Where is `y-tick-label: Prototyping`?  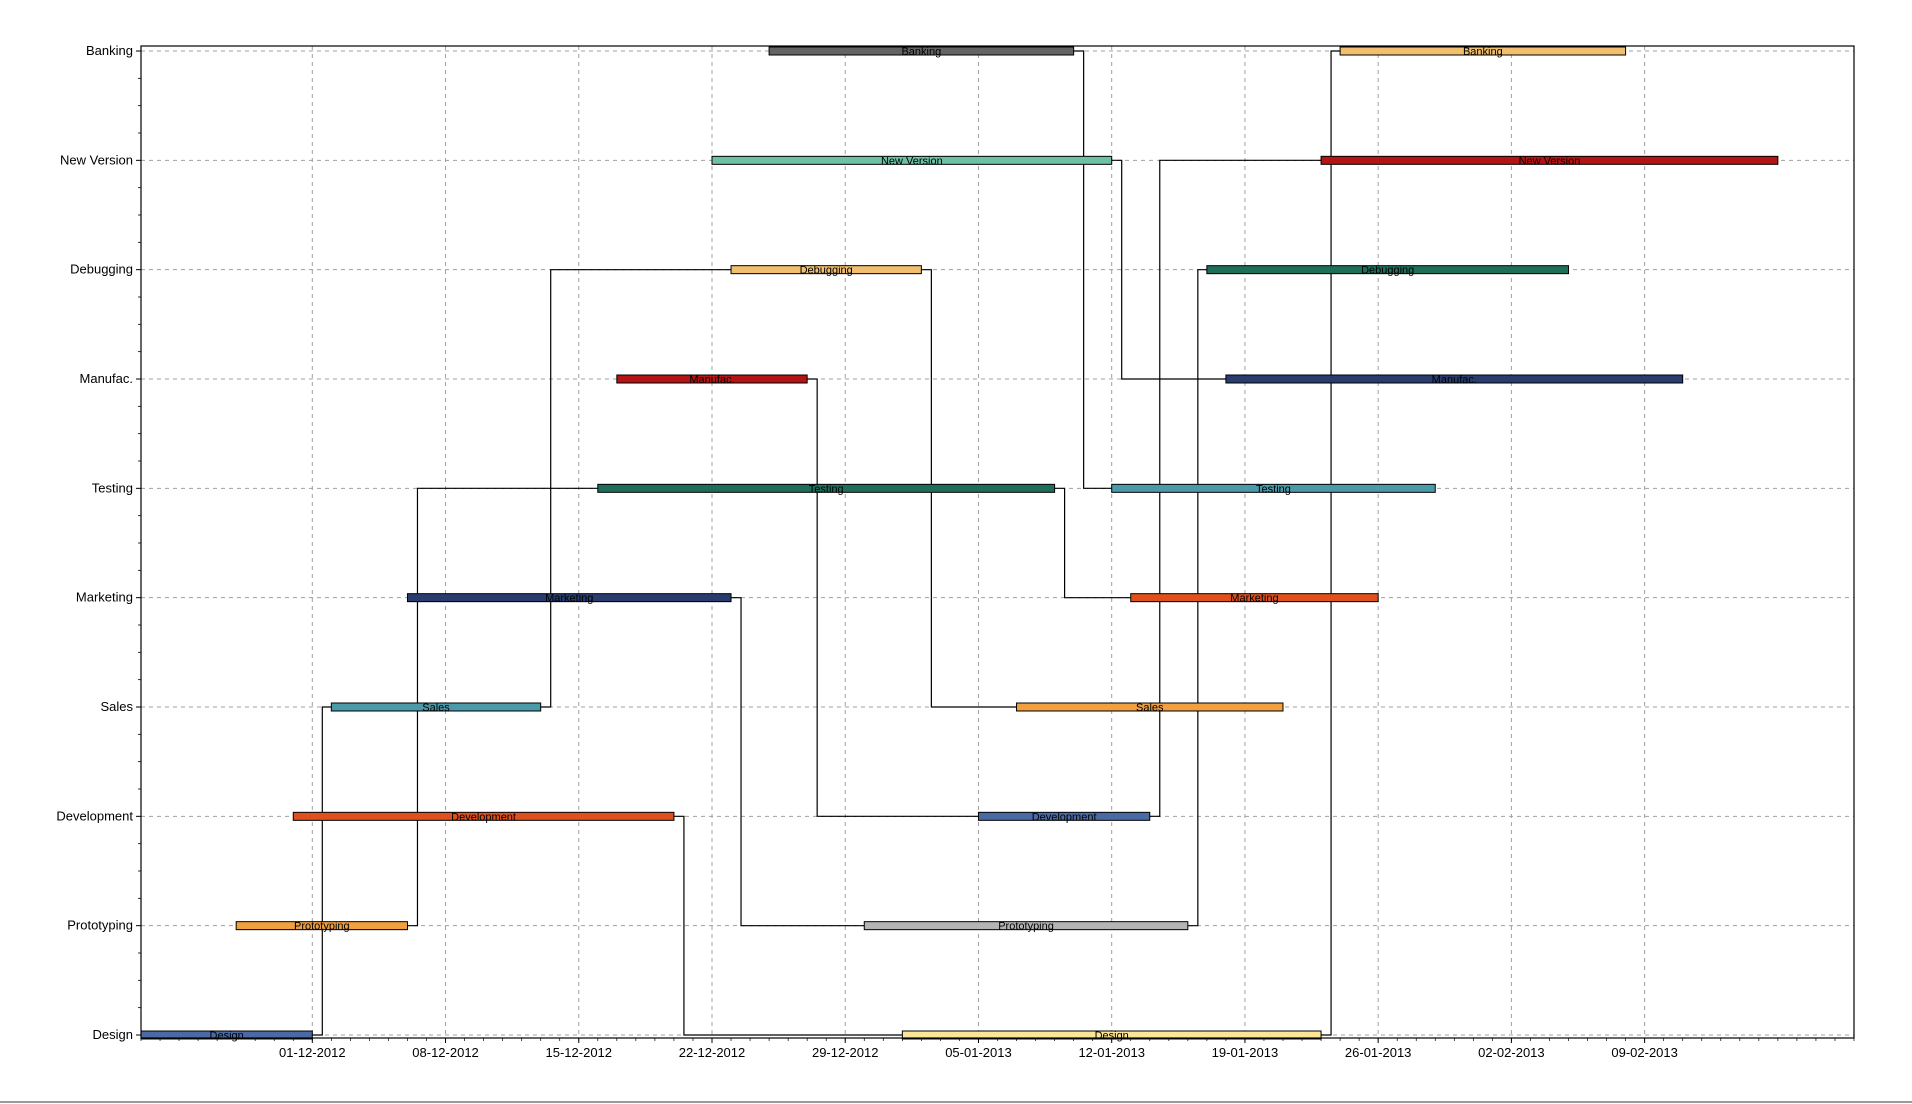
y-tick-label: Prototyping is located at coordinates (100, 925).